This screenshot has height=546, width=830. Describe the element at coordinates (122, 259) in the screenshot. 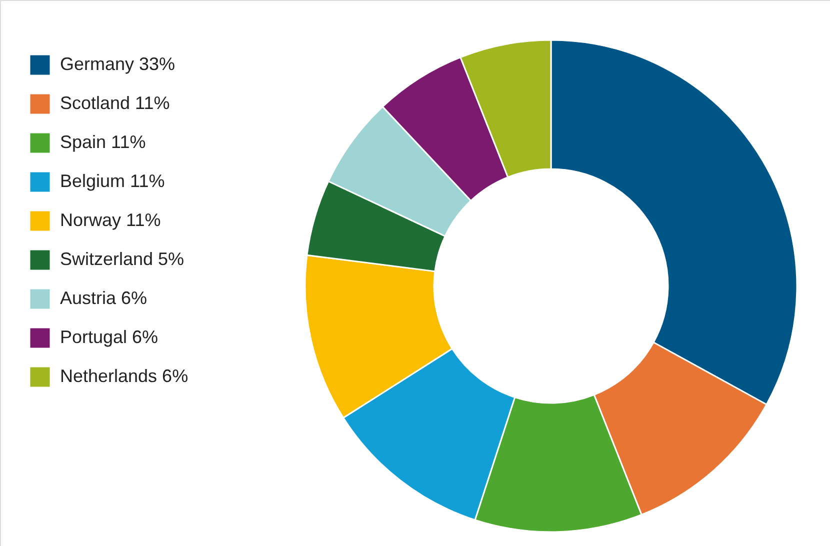

I see `legend-label: Switzerland 5%` at that location.